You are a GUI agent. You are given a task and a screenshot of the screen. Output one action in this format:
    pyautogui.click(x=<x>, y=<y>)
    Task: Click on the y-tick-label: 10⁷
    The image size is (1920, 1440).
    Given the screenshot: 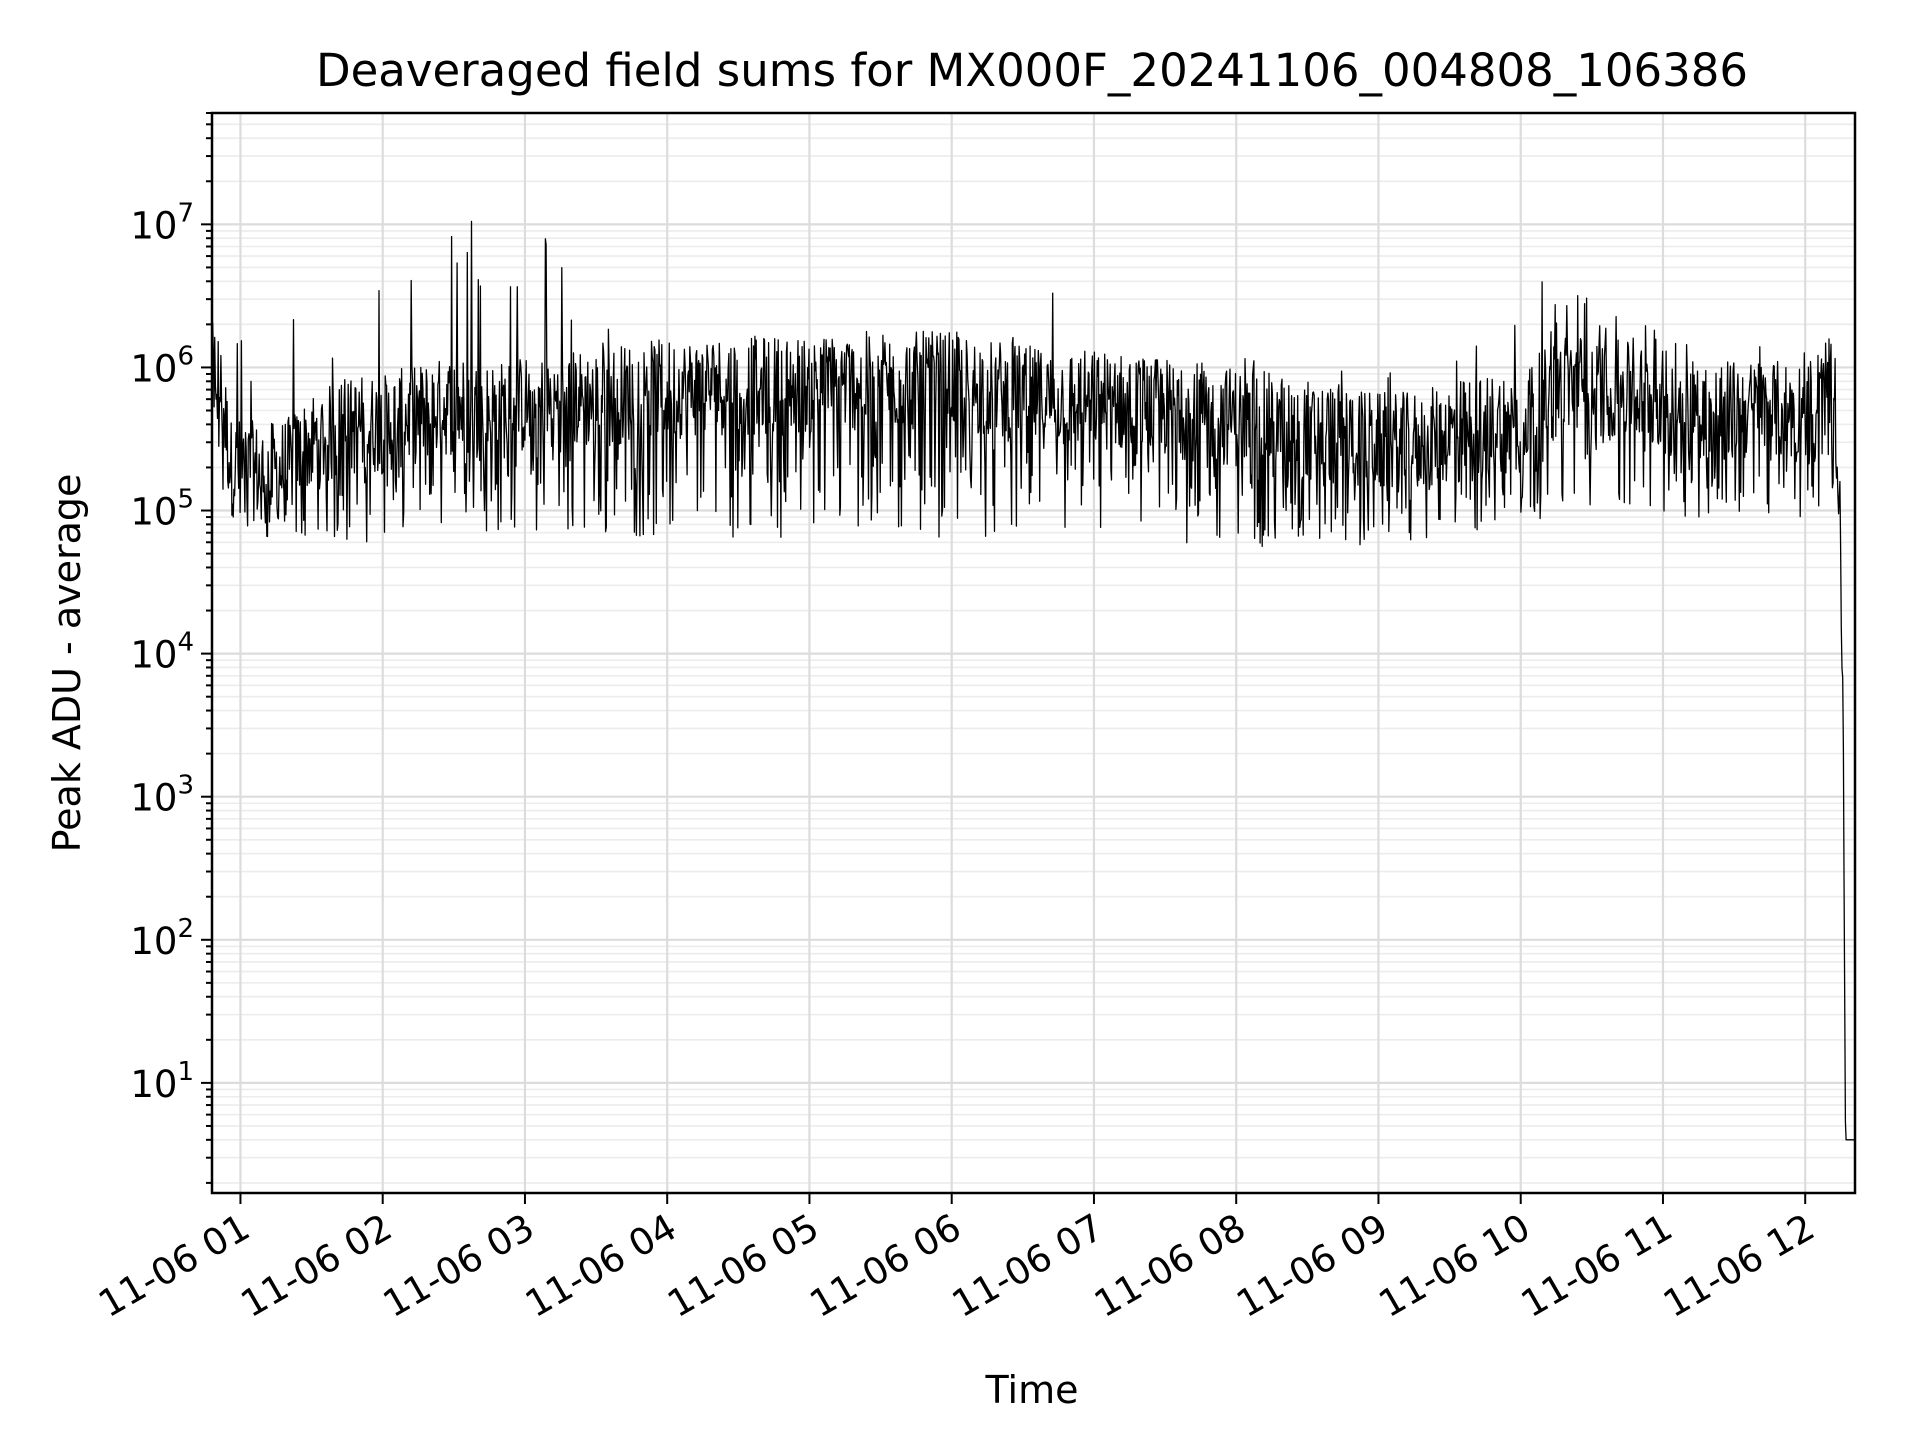 What is the action you would take?
    pyautogui.click(x=162, y=222)
    